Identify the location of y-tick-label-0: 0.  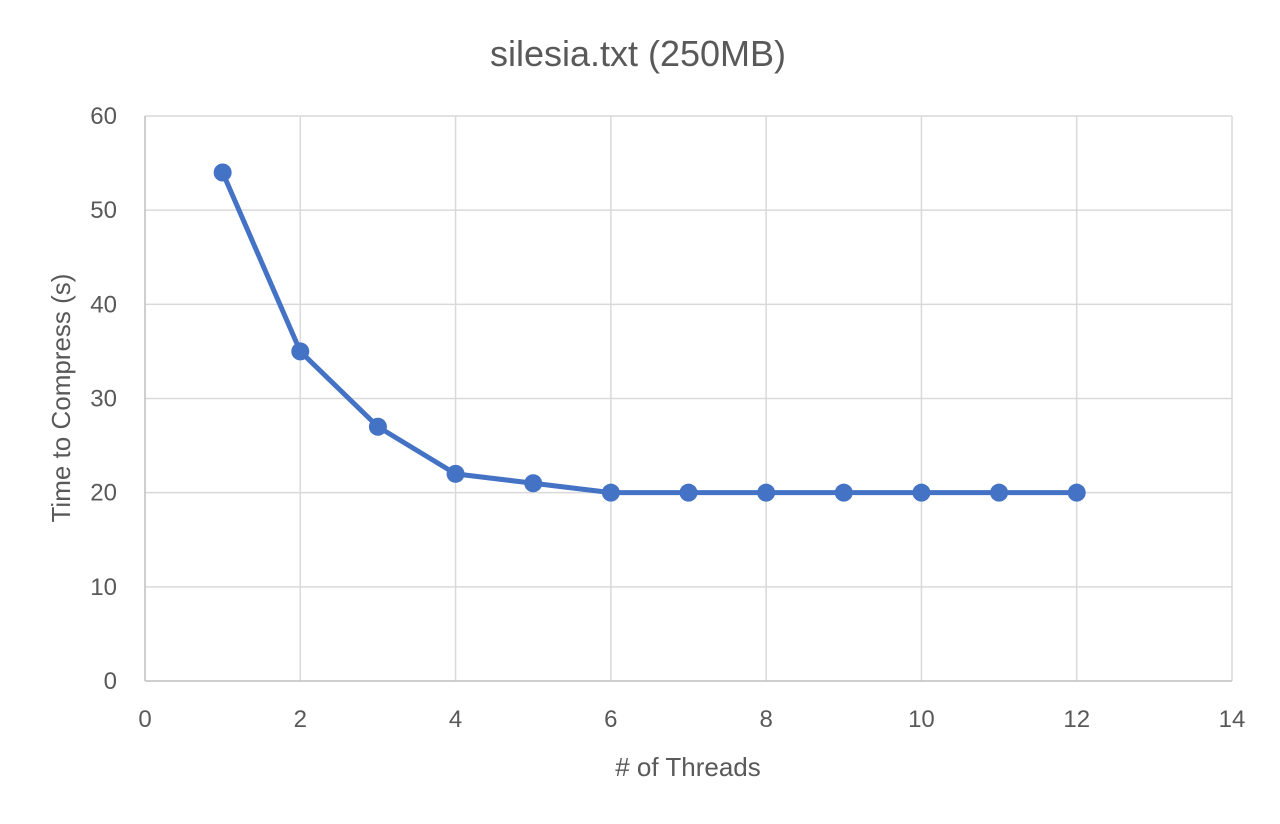
(110, 681).